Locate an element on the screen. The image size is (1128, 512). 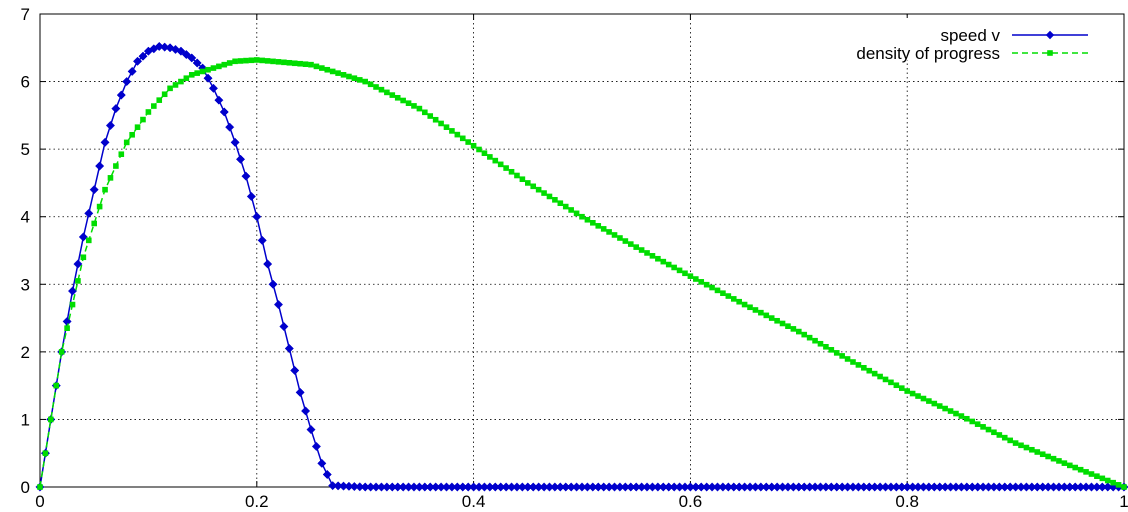
y-tick-label: 6 is located at coordinates (25, 82).